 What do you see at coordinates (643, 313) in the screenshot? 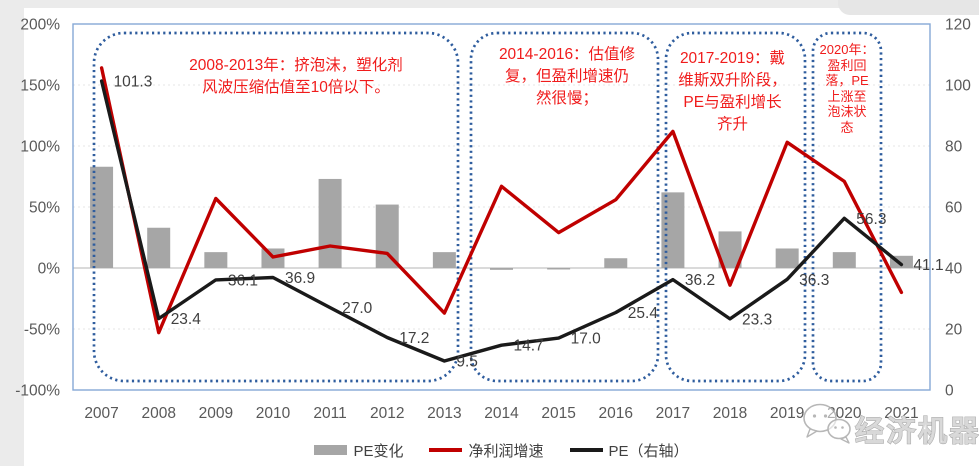
I see `pe-label-2016: 25.4` at bounding box center [643, 313].